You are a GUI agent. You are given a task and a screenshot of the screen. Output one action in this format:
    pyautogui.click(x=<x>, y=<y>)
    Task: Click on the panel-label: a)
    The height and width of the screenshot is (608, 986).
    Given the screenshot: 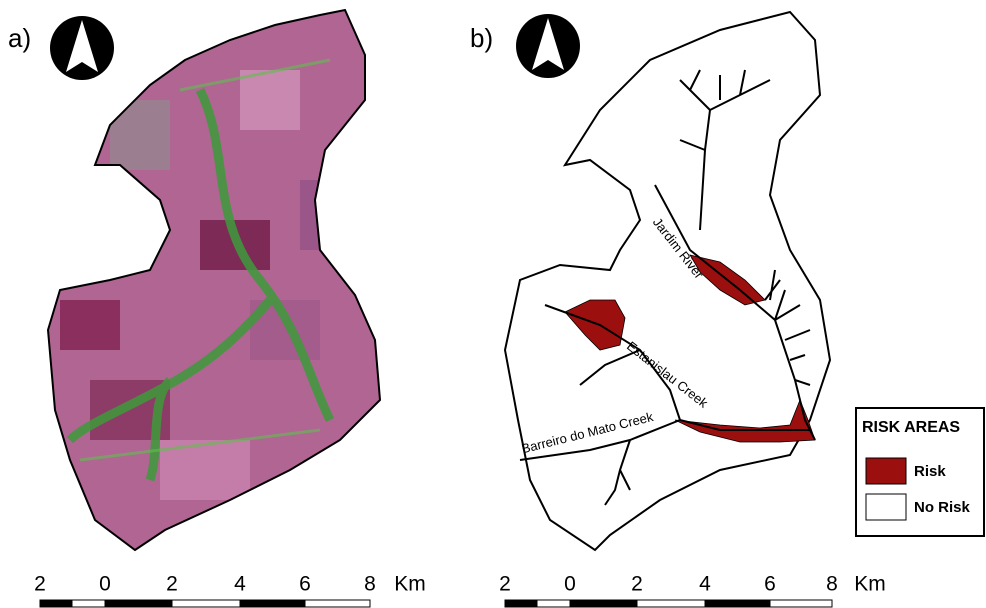 What is the action you would take?
    pyautogui.click(x=19, y=38)
    